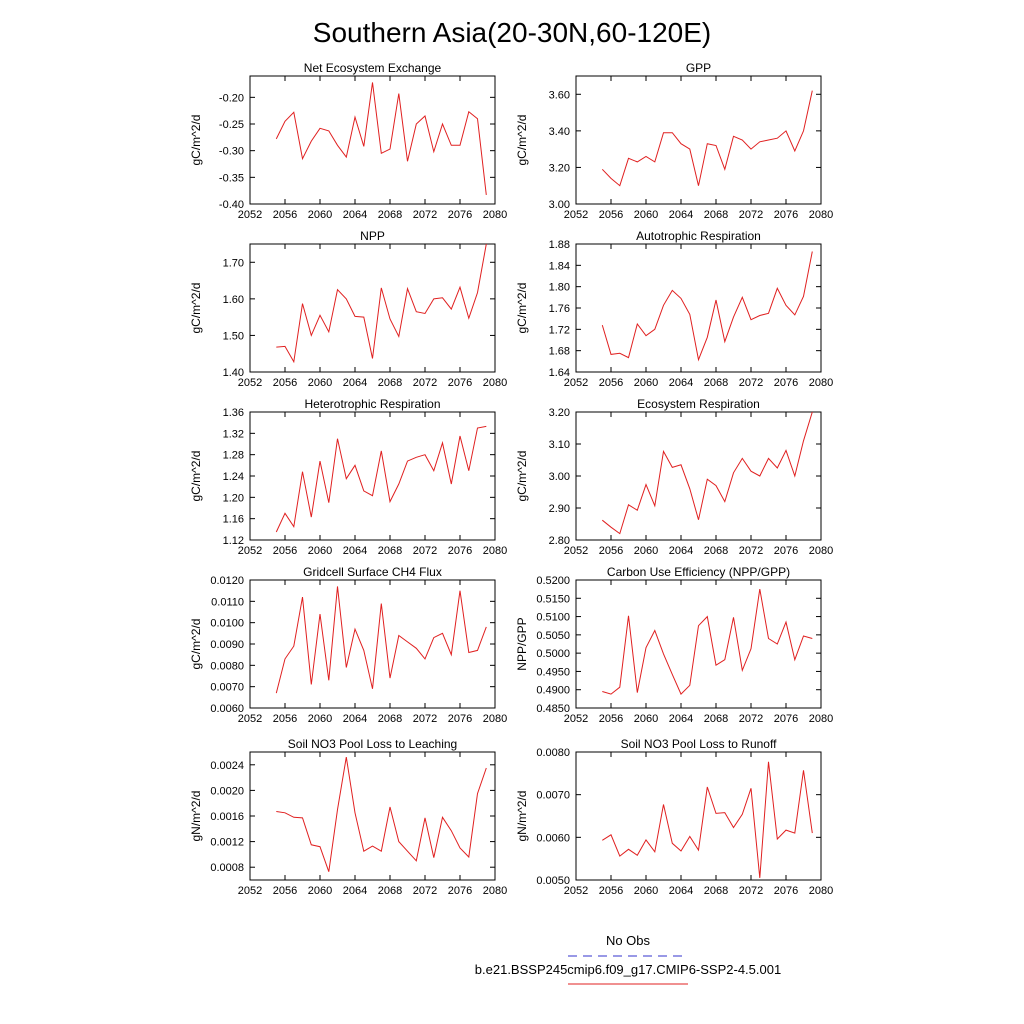 The height and width of the screenshot is (1024, 1024). What do you see at coordinates (231, 98) in the screenshot?
I see `y-tick-label: -0.20` at bounding box center [231, 98].